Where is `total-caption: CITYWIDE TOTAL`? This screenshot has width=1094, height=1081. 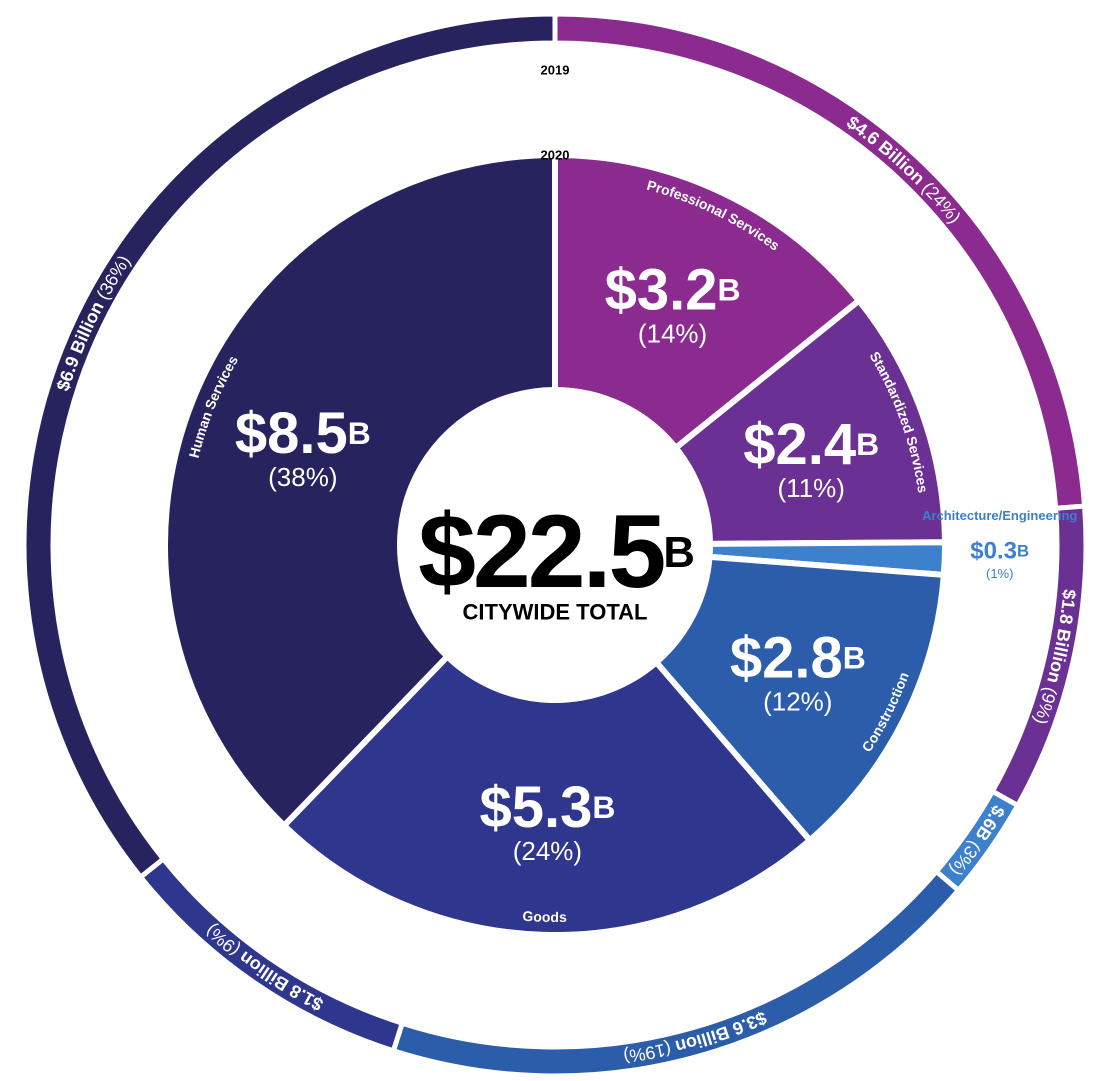 total-caption: CITYWIDE TOTAL is located at coordinates (555, 612).